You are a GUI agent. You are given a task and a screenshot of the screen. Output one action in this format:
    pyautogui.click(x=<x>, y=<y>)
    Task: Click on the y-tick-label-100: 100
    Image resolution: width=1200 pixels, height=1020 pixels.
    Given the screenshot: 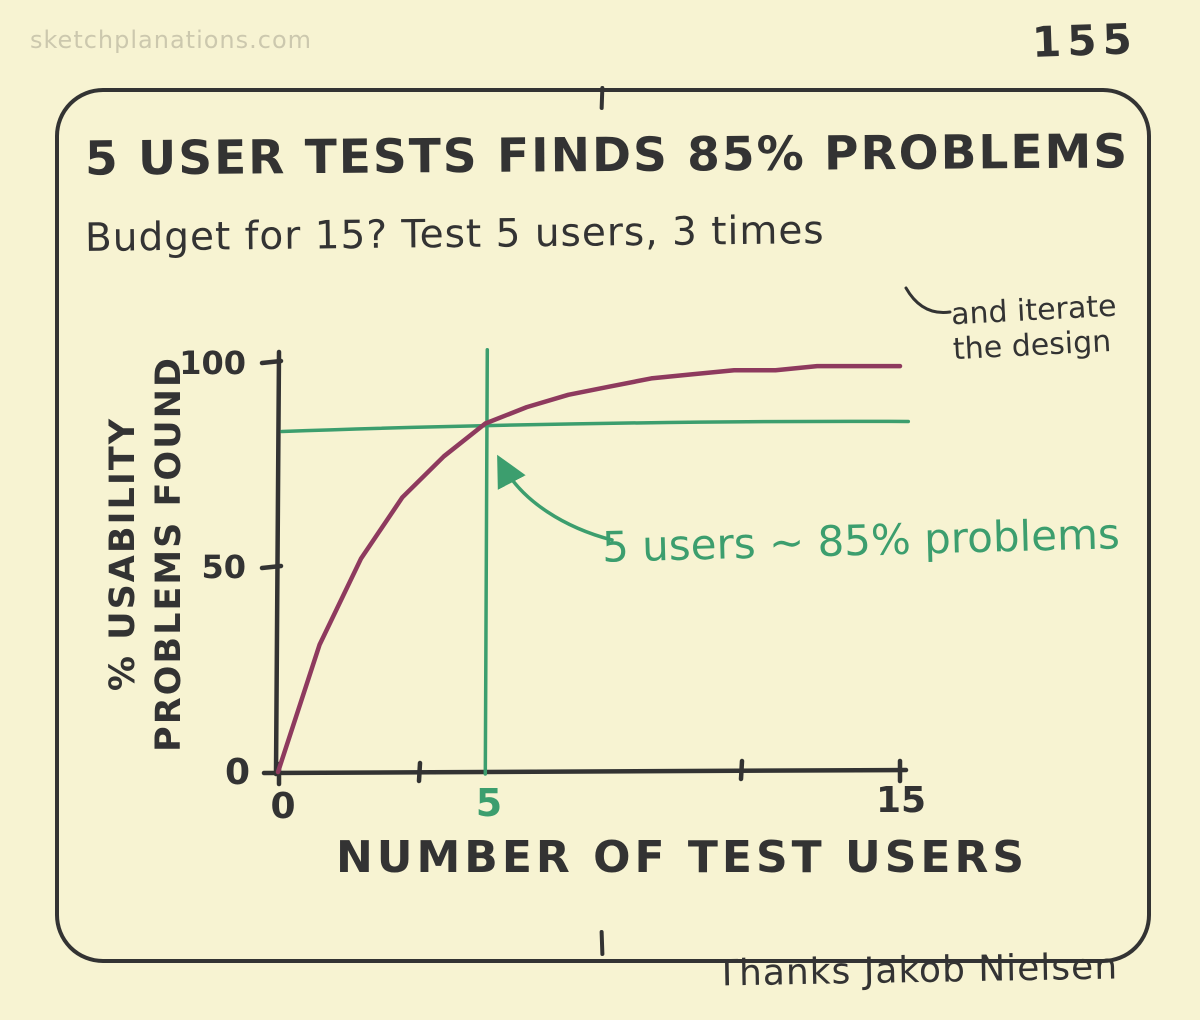 What is the action you would take?
    pyautogui.click(x=212, y=363)
    